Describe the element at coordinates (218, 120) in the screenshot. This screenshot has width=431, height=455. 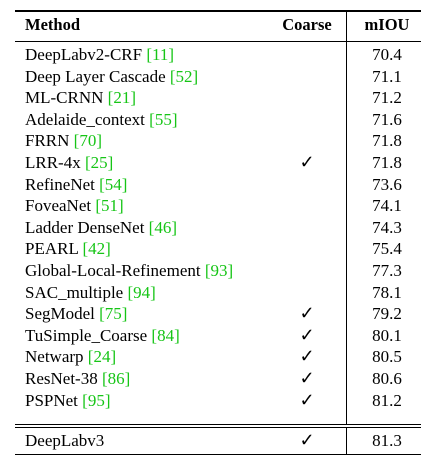
I see `table-row: Adelaide_context [55] 71.6` at that location.